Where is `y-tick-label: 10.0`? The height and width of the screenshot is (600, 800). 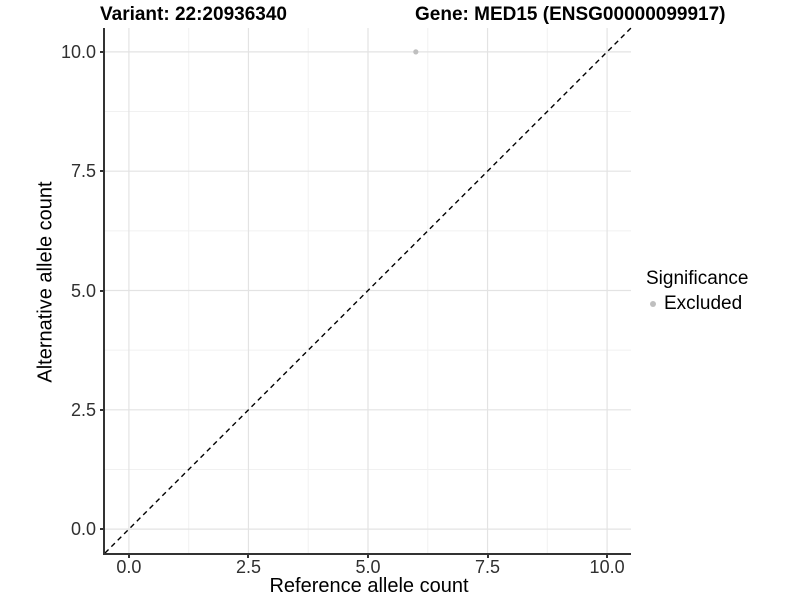
y-tick-label: 10.0 is located at coordinates (78, 51).